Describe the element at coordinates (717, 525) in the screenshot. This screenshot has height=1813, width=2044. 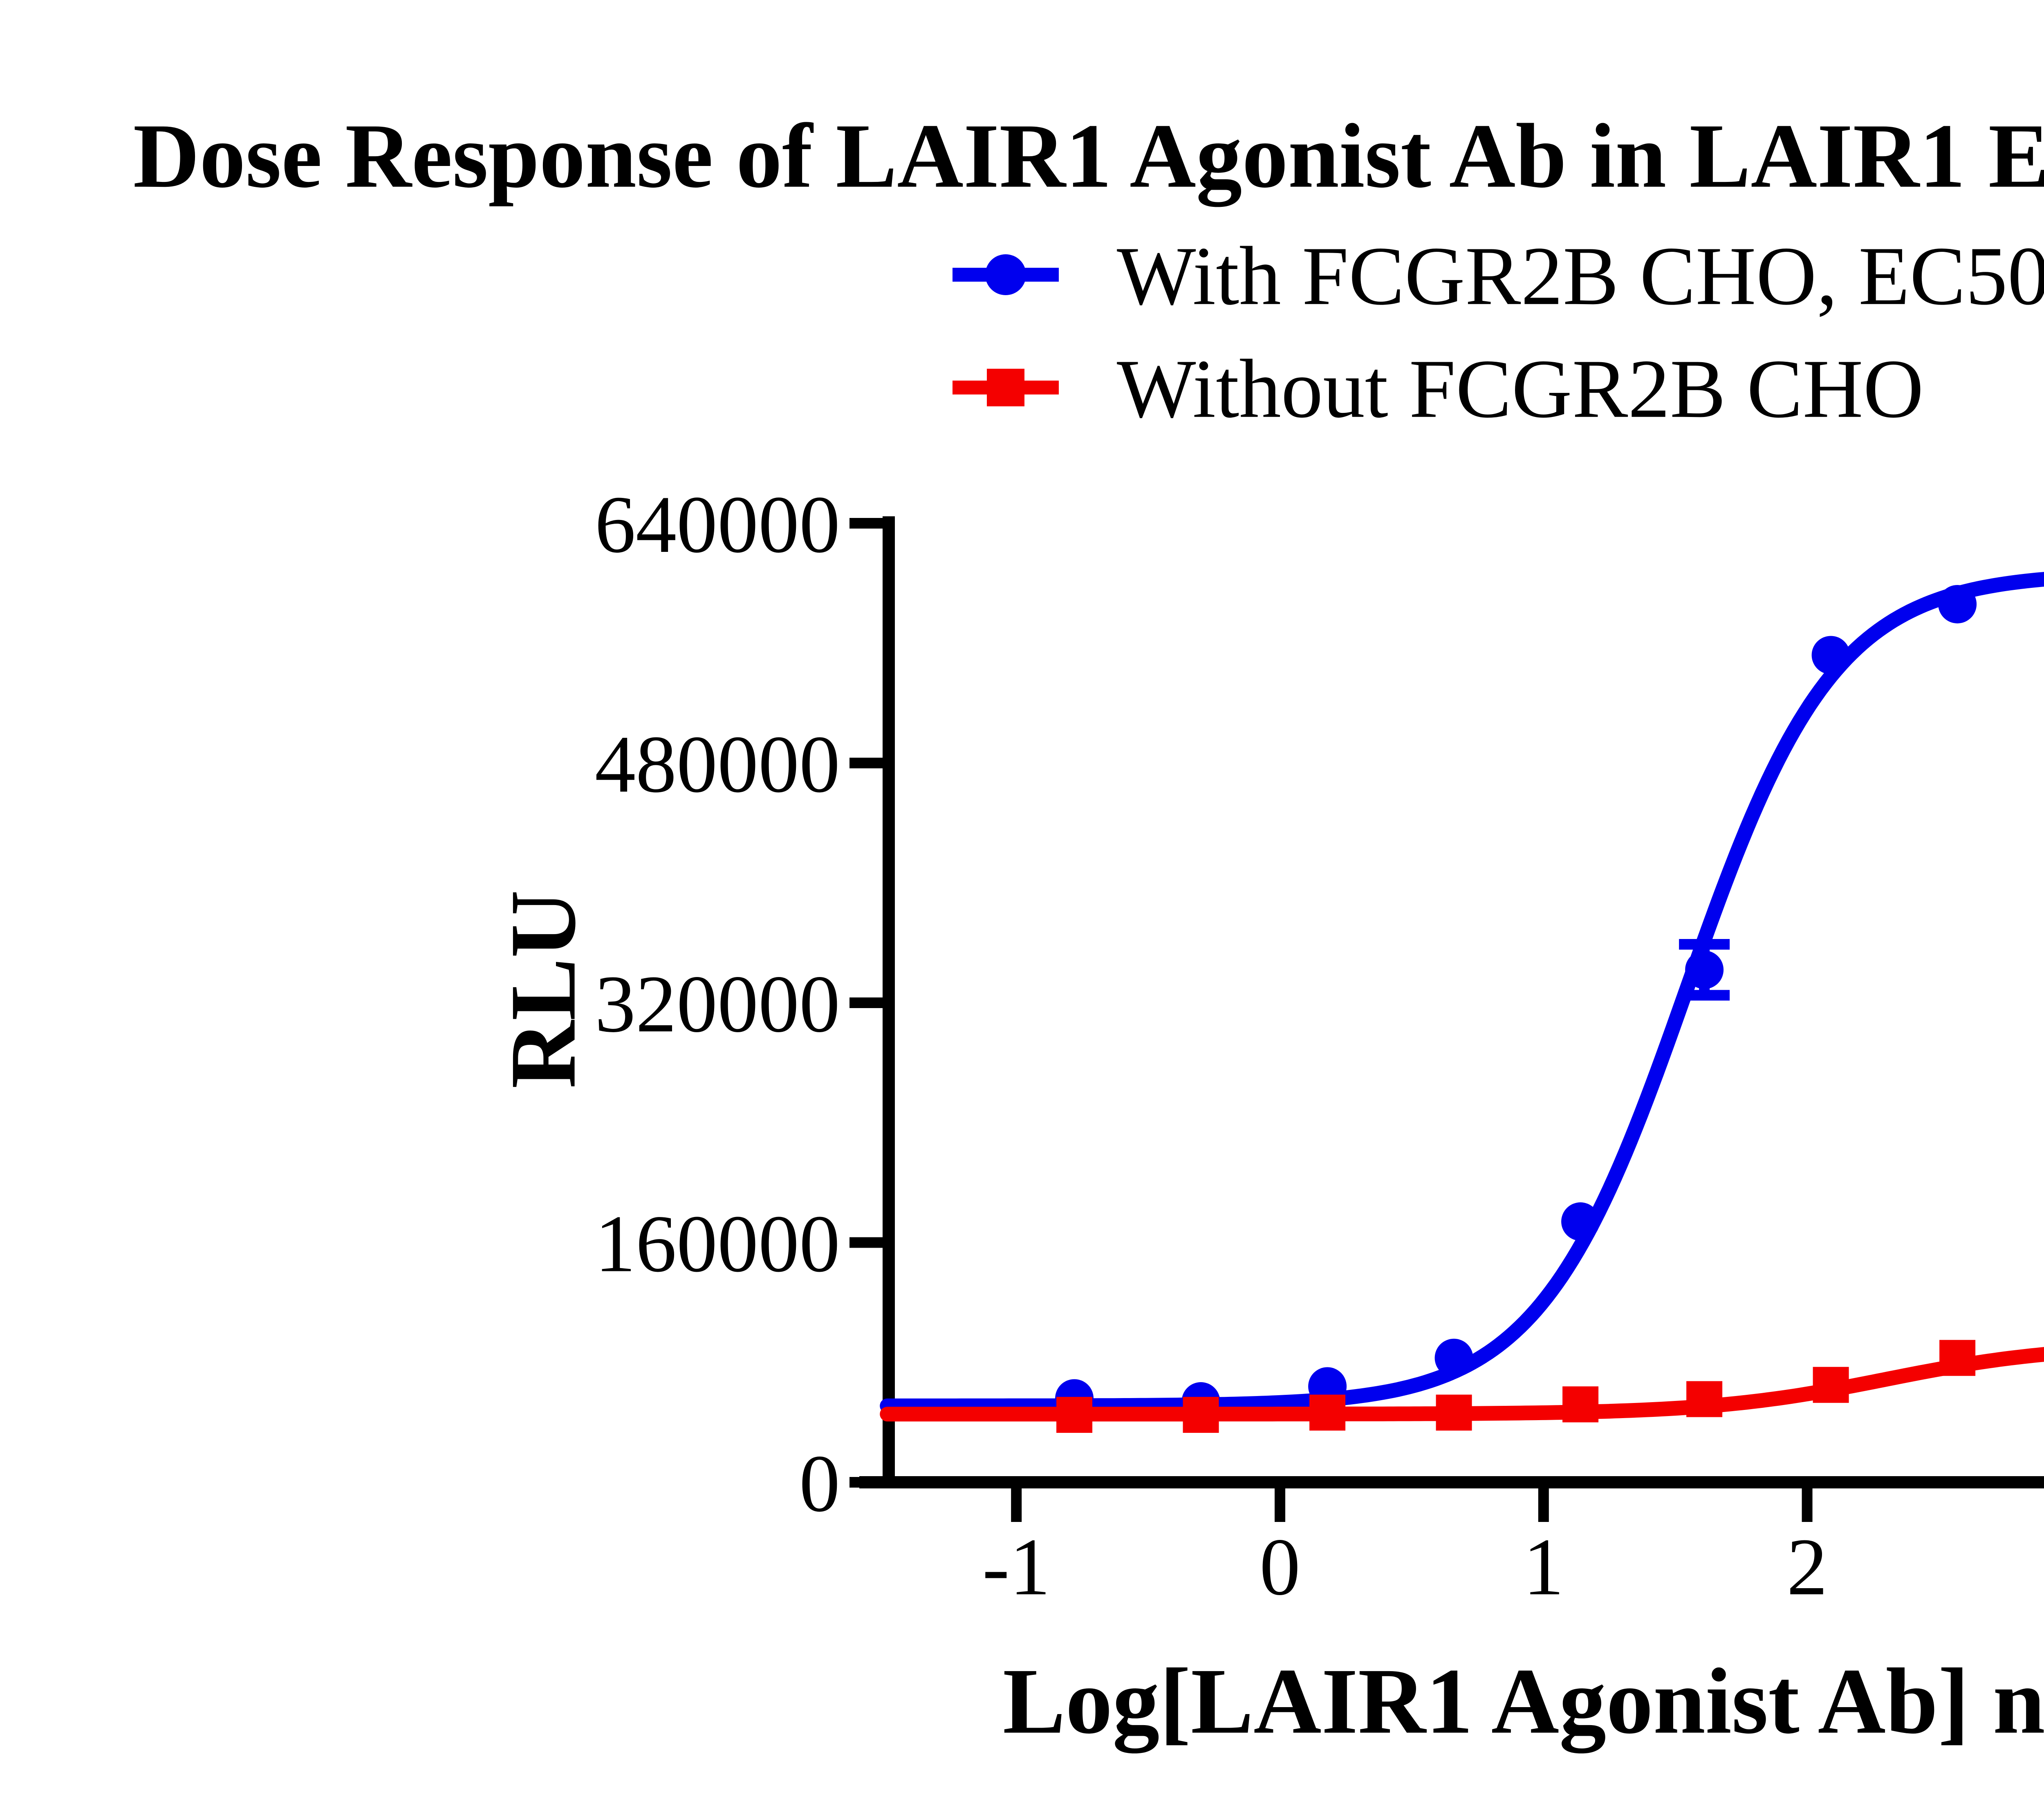
I see `y-tick-label: 640000` at that location.